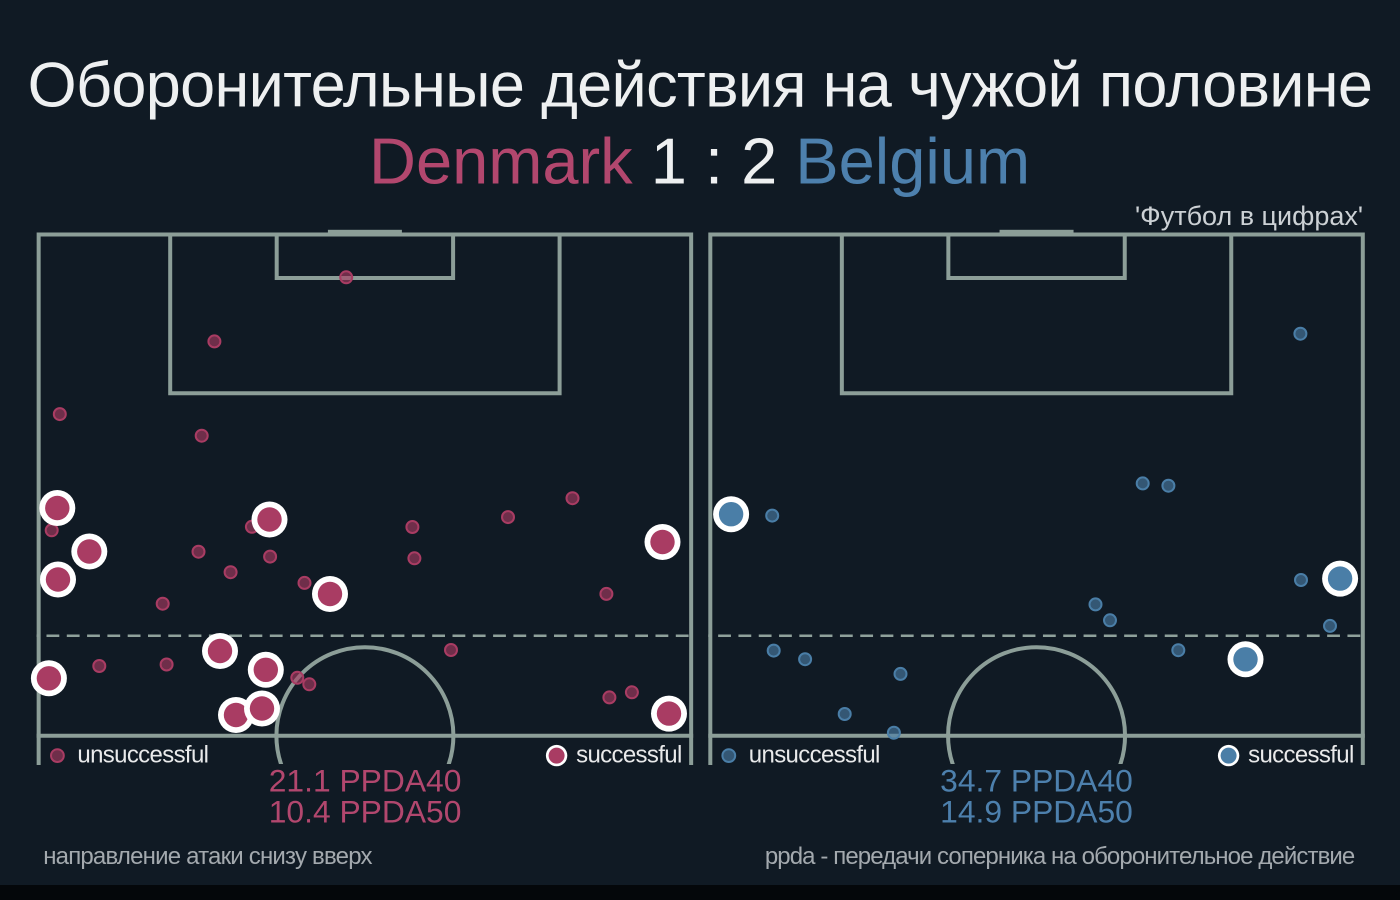 This screenshot has width=1400, height=900. Describe the element at coordinates (699, 161) in the screenshot. I see `svg-text: Denmark 1 : 2 Belgium` at that location.